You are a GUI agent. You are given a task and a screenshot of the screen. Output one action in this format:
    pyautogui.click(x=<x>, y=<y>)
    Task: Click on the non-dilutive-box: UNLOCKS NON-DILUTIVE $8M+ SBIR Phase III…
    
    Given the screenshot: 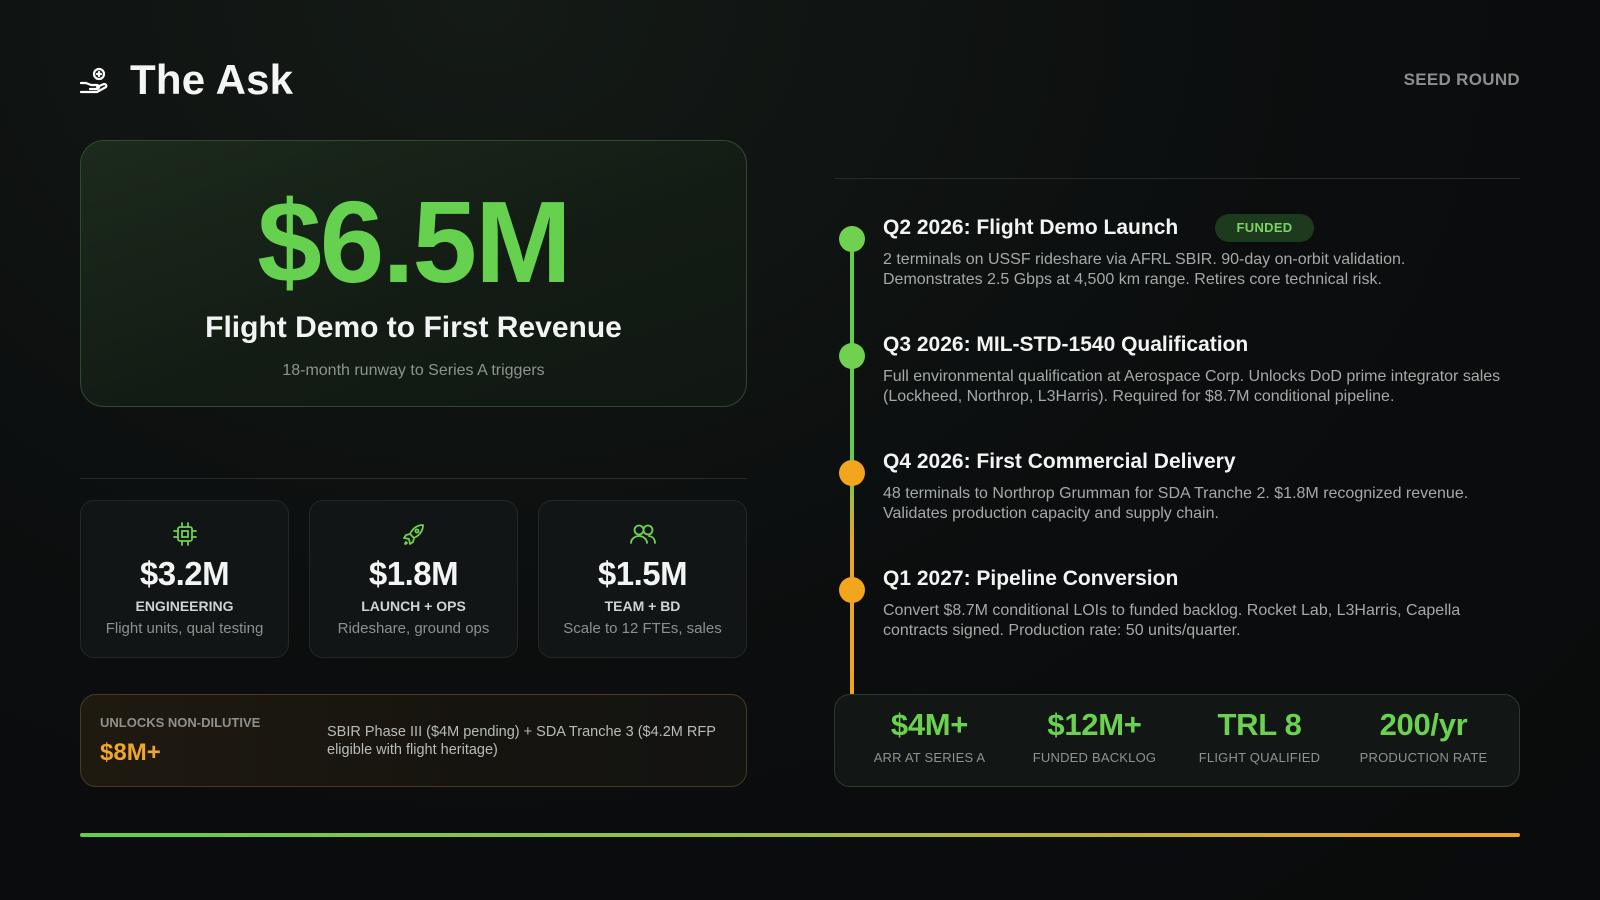 What is the action you would take?
    pyautogui.click(x=413, y=740)
    